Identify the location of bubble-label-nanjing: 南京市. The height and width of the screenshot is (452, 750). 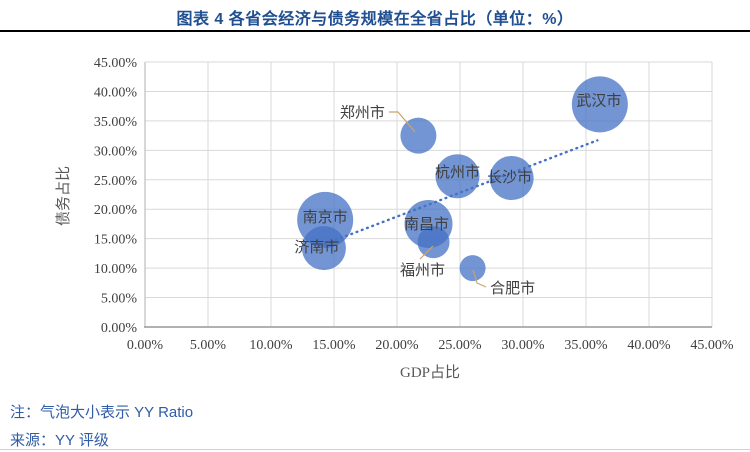
(325, 217).